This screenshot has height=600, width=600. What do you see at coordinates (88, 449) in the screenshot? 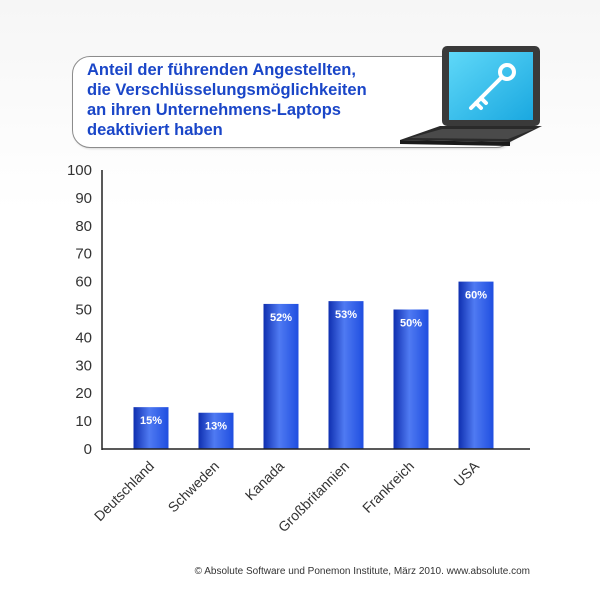
I see `y-tick-label: 0` at bounding box center [88, 449].